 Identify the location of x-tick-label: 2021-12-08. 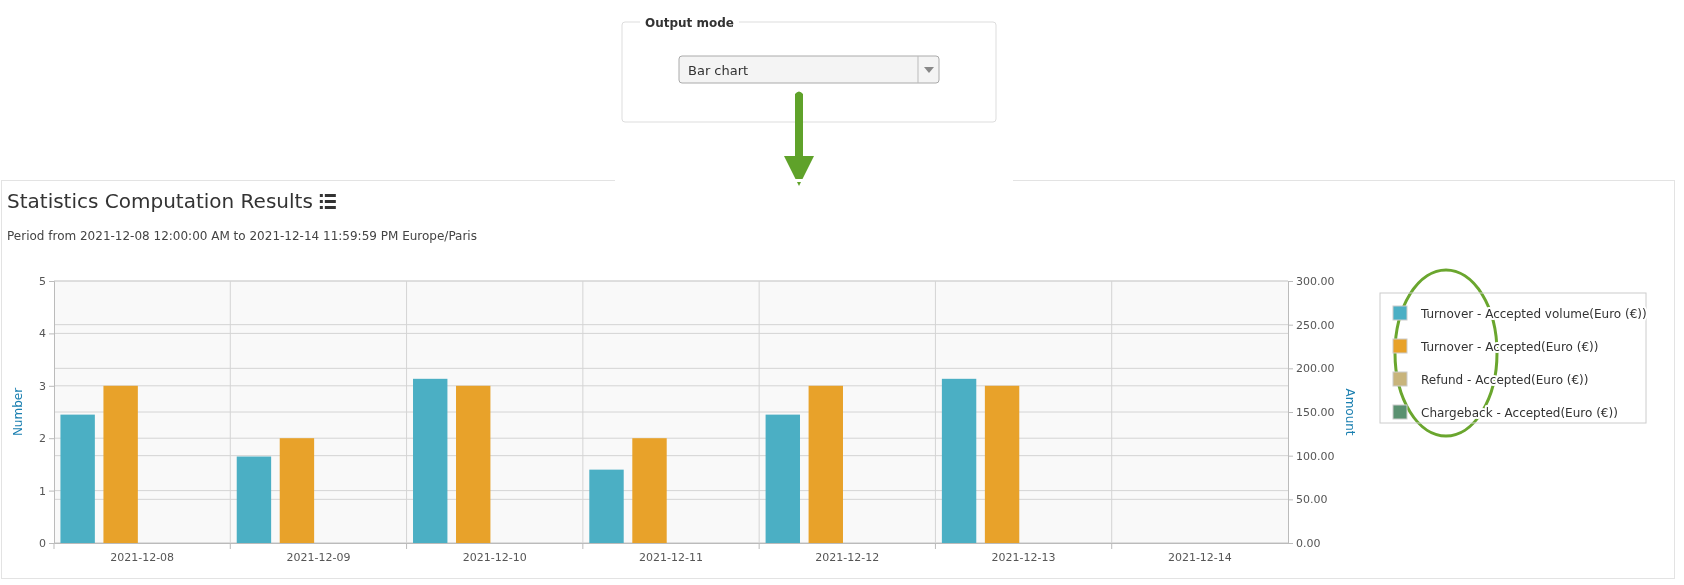
(142, 557).